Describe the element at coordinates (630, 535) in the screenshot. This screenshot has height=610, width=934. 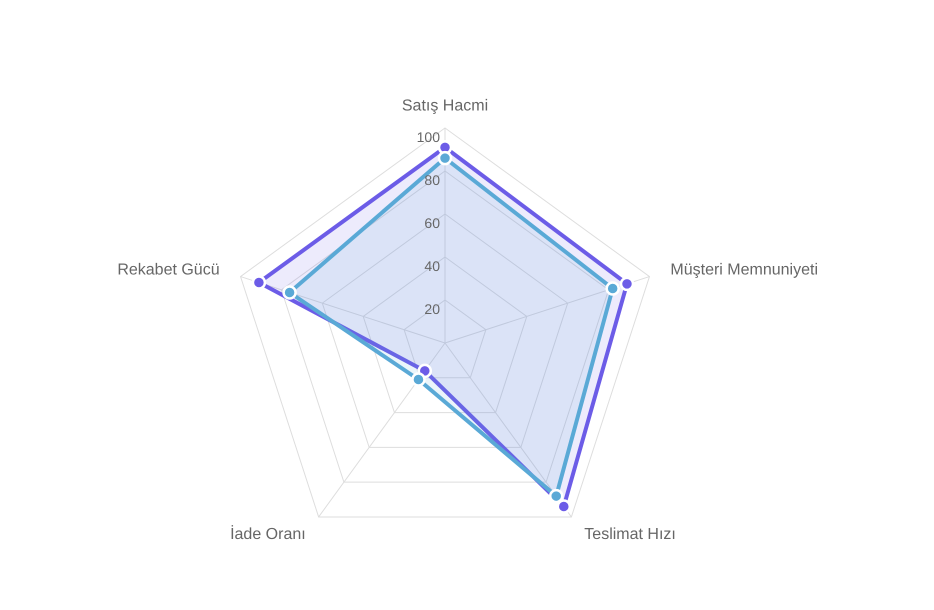
I see `spoke-label: Teslimat Hızı` at that location.